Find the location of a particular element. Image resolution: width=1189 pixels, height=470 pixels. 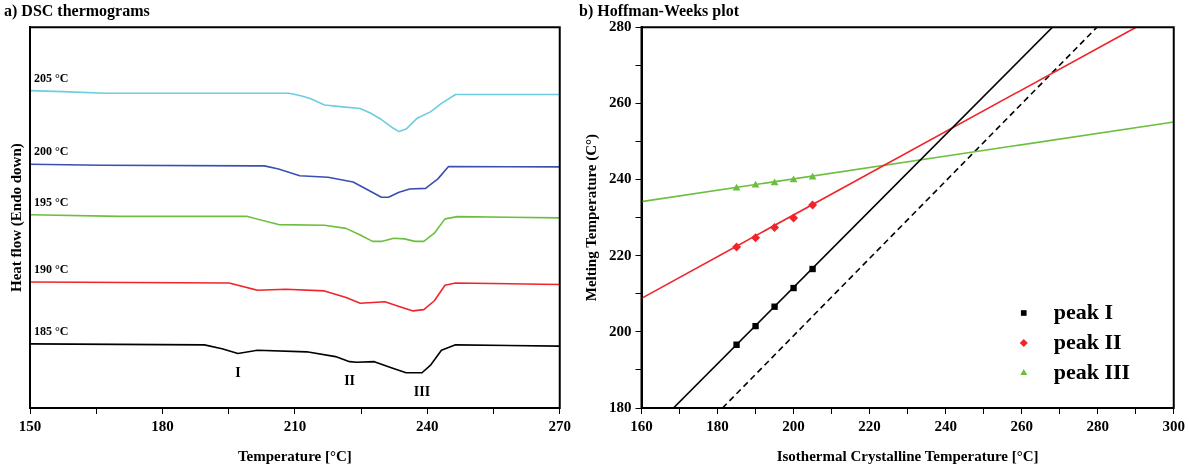

y-tick-label: 180 is located at coordinates (620, 406).